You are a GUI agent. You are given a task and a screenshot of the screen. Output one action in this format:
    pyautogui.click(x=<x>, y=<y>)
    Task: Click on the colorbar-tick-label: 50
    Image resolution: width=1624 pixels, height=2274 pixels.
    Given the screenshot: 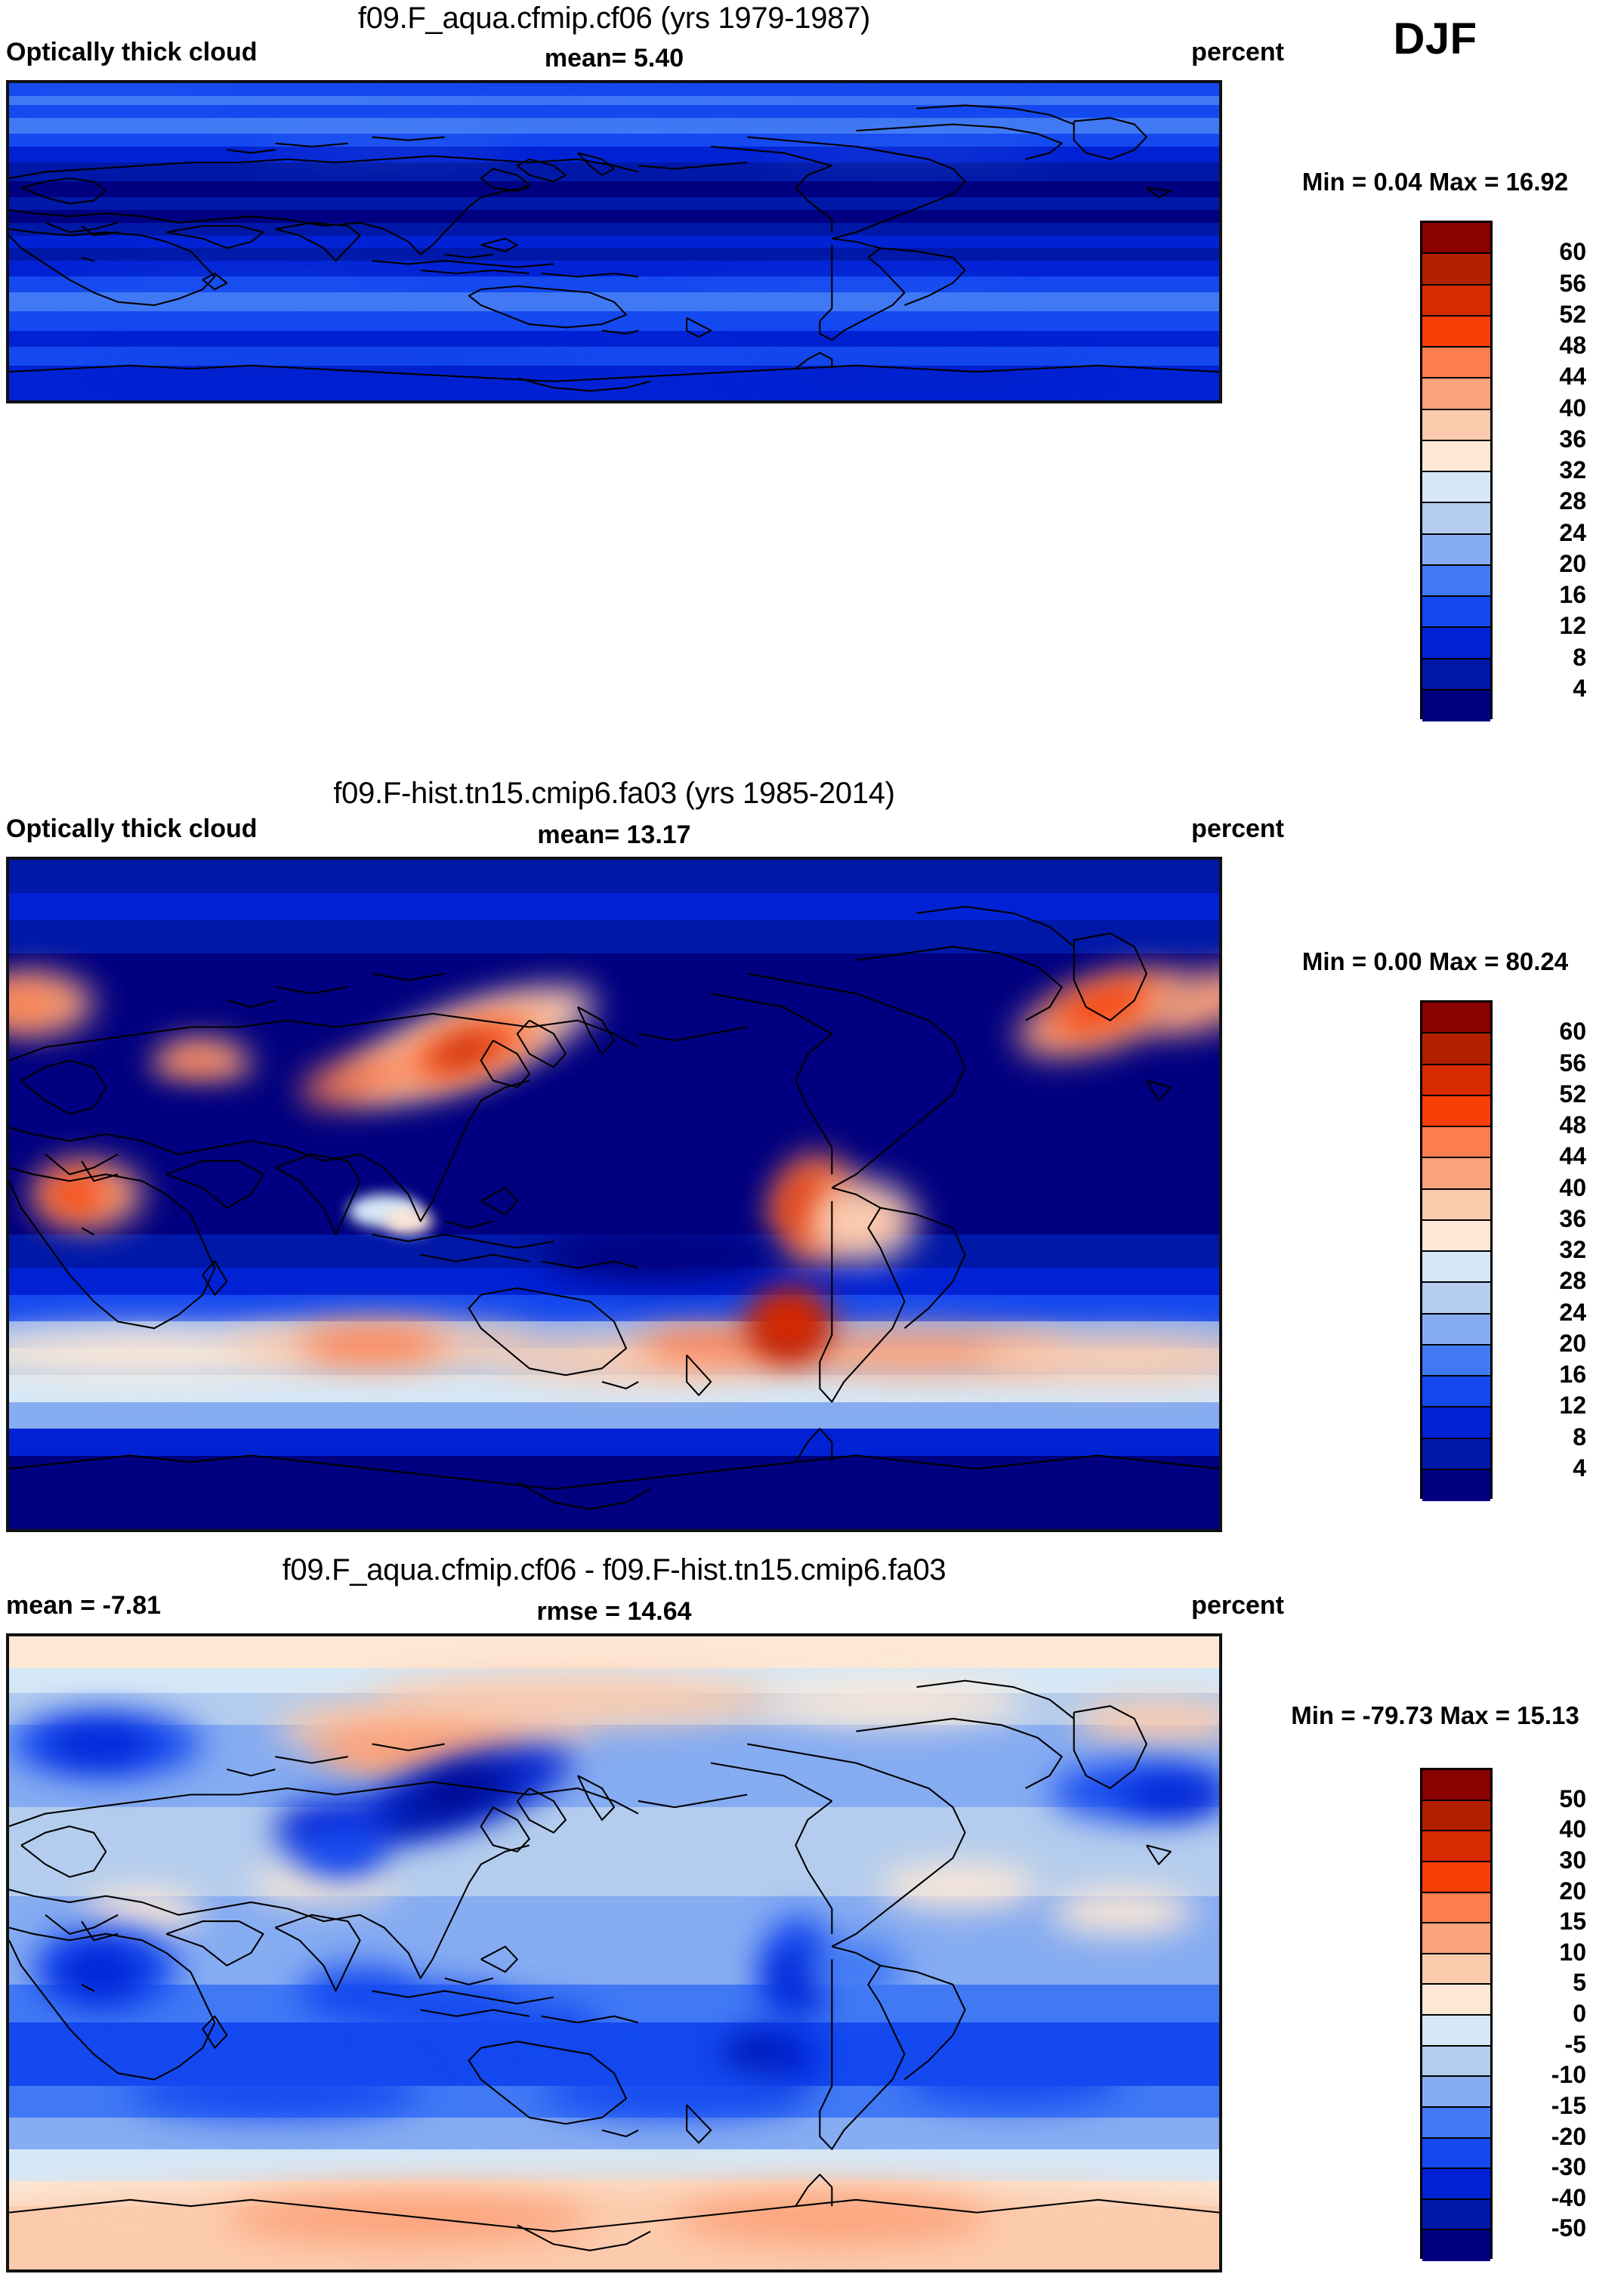 What is the action you would take?
    pyautogui.click(x=1572, y=1798)
    